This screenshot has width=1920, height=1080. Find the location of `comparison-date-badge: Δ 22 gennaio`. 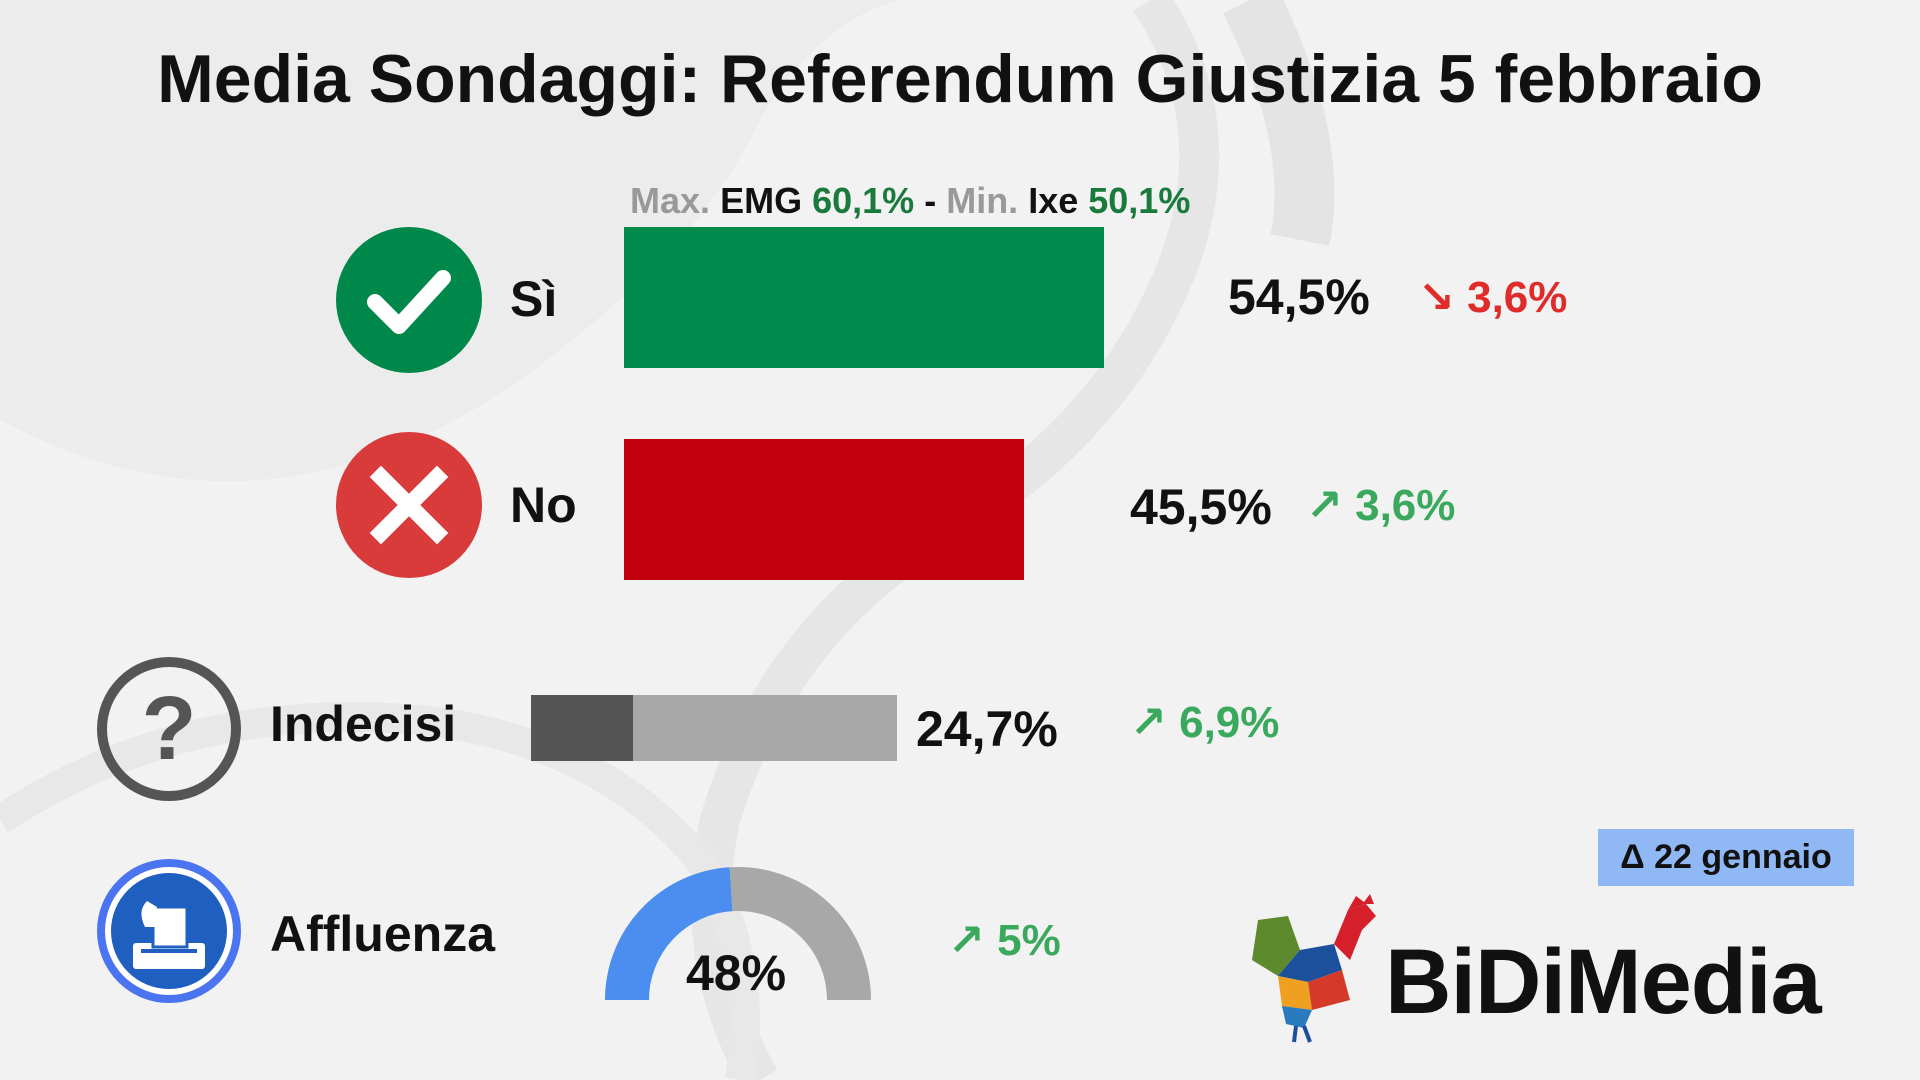

comparison-date-badge: Δ 22 gennaio is located at coordinates (1726, 857).